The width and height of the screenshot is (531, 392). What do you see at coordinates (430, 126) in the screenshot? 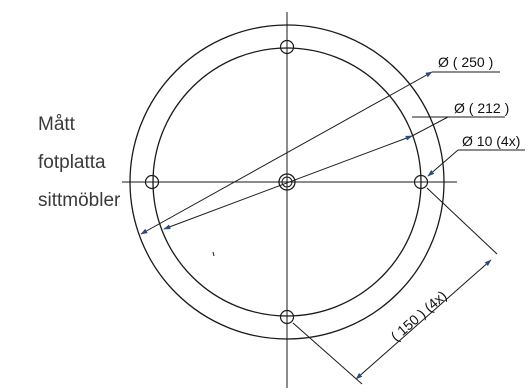
I see `inner-diameter-connector` at bounding box center [430, 126].